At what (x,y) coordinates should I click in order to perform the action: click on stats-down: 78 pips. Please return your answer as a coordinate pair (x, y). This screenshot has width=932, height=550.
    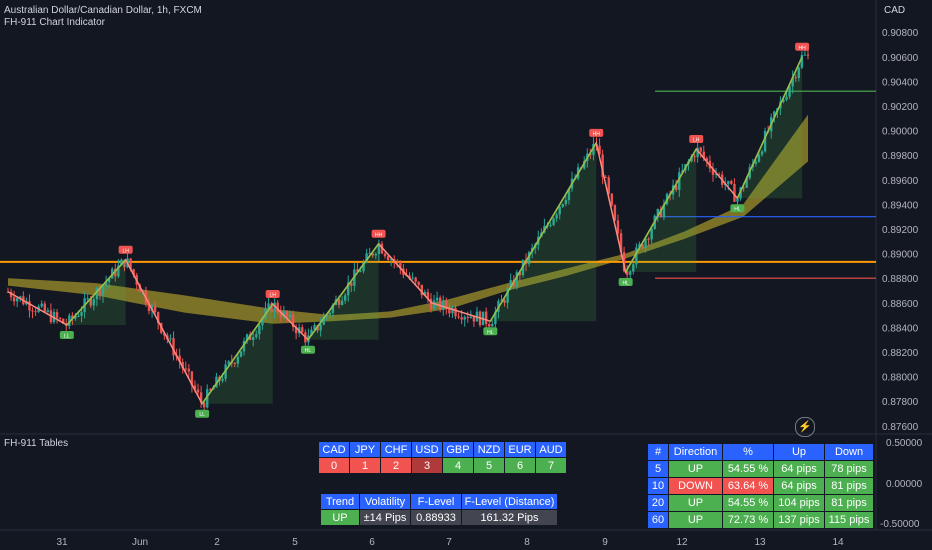
    Looking at the image, I should click on (849, 469).